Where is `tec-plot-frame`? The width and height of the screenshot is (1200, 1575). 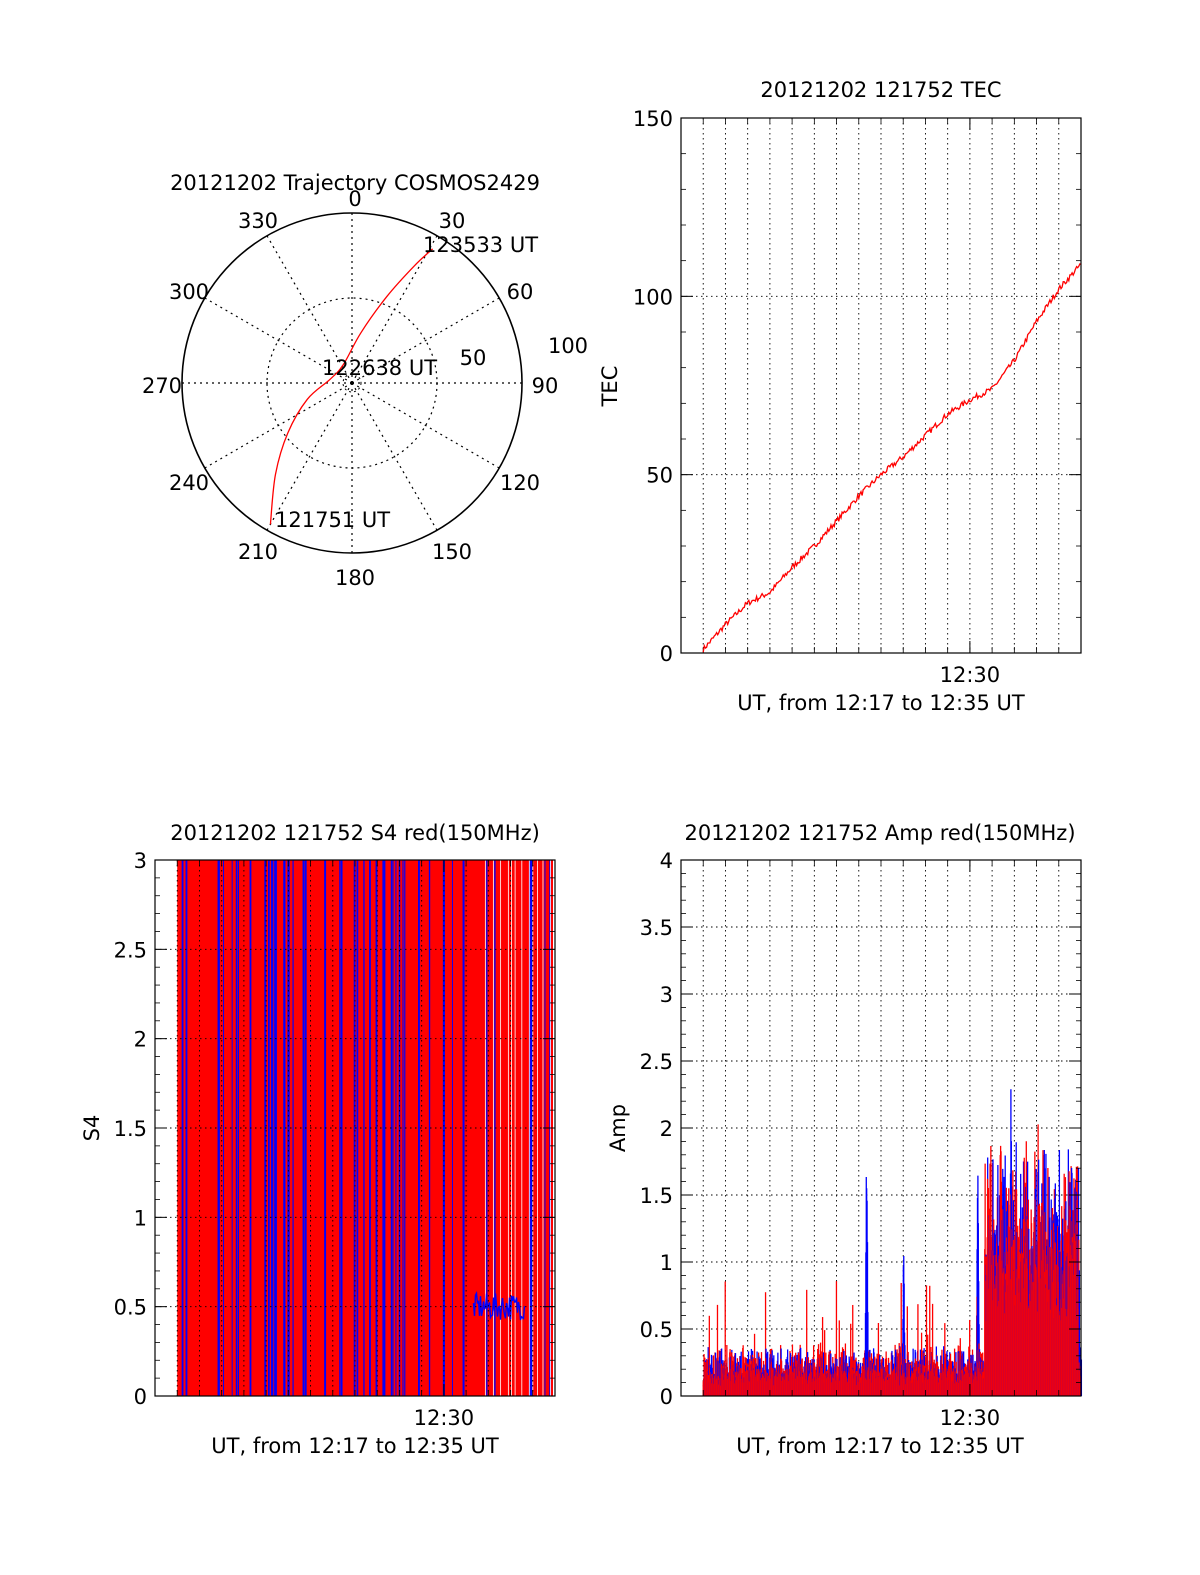 tec-plot-frame is located at coordinates (881, 385).